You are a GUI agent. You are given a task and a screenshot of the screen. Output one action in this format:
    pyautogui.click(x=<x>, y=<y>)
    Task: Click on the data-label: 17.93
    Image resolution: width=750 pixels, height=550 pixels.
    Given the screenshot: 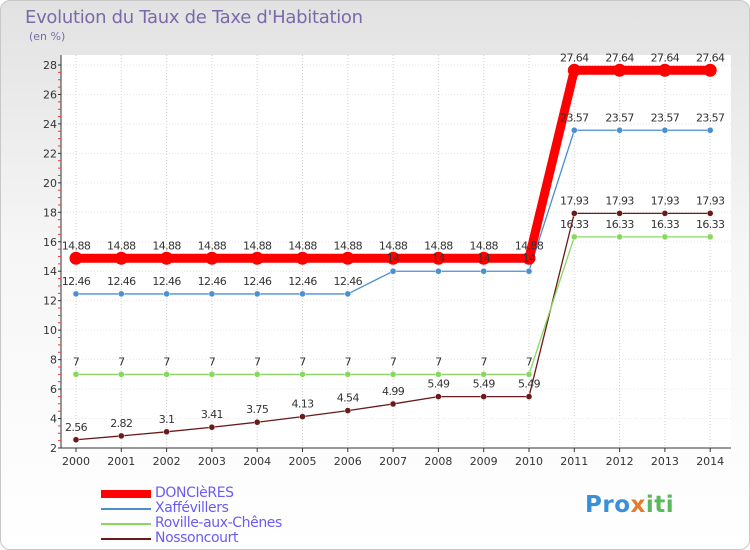 What is the action you would take?
    pyautogui.click(x=710, y=200)
    